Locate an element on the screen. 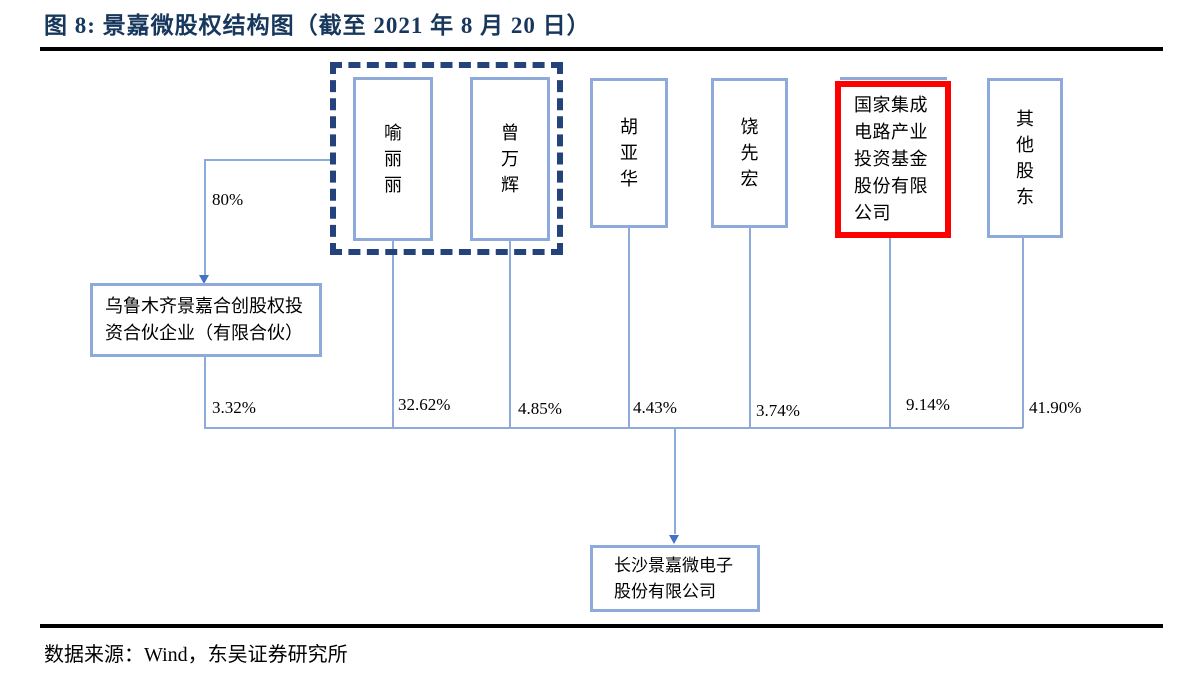 The image size is (1191, 677). shareholder-box-other-shareholders: 其他股东 is located at coordinates (1025, 158).